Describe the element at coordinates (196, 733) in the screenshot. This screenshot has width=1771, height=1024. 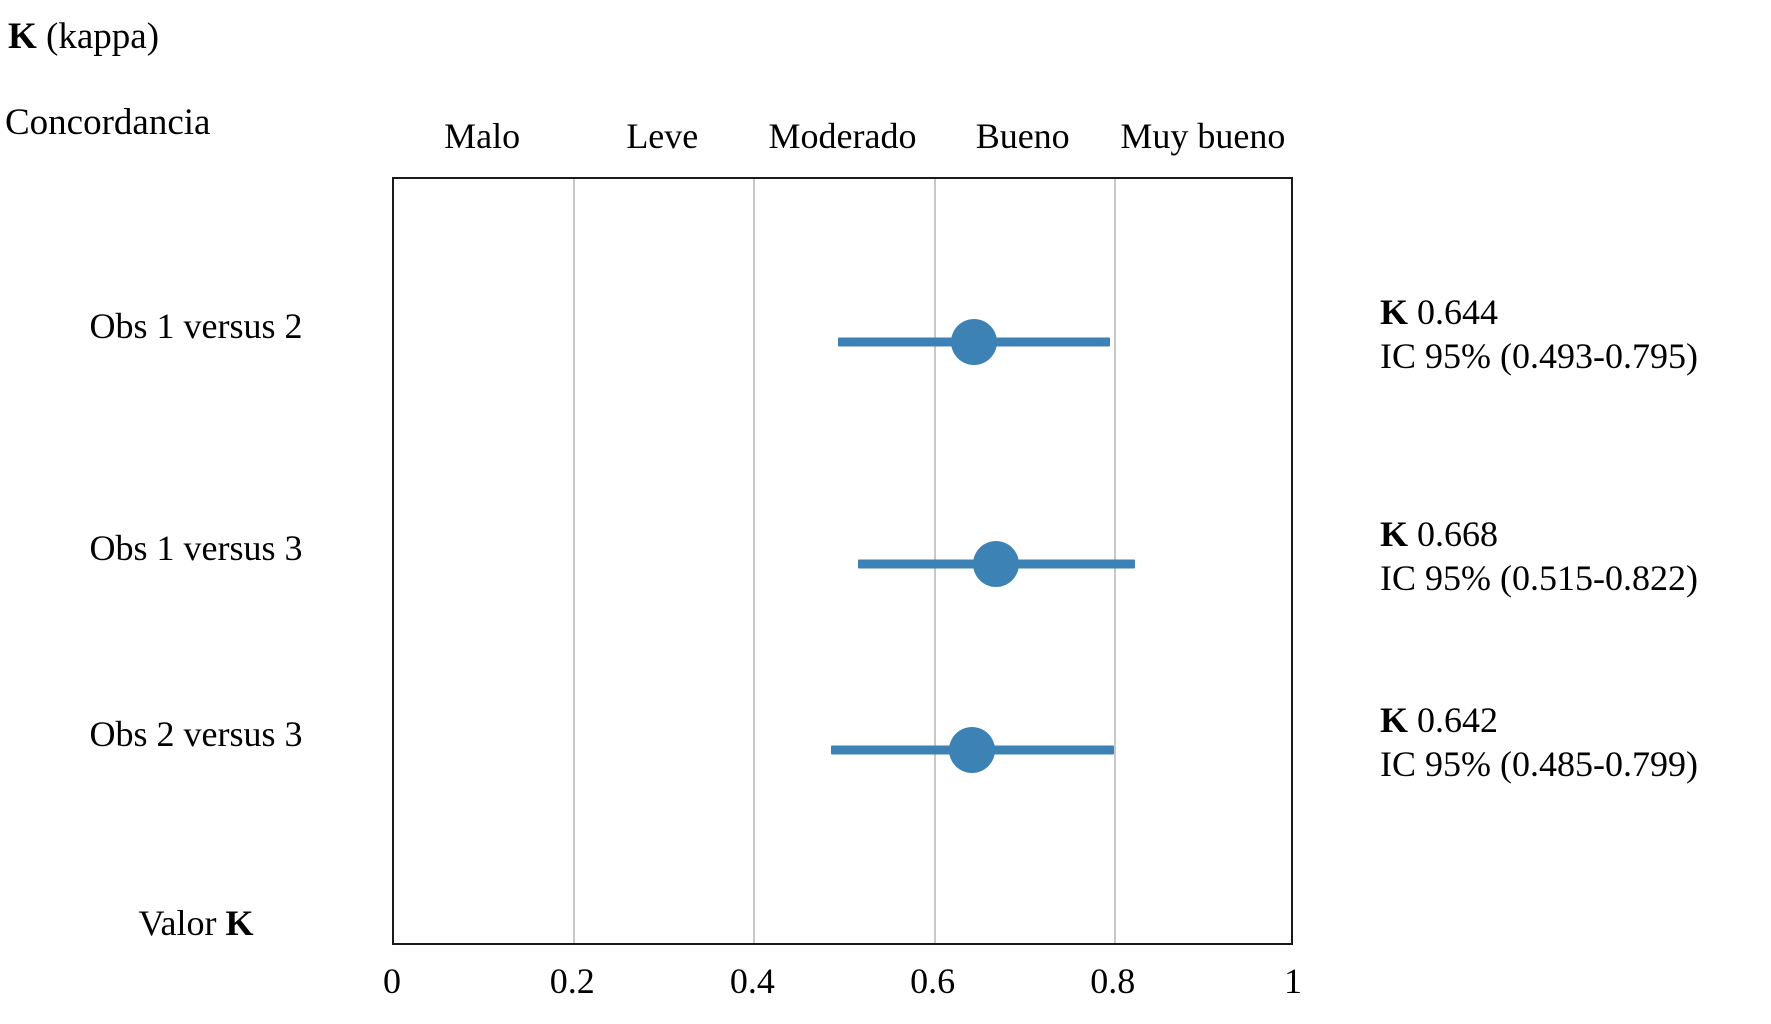
I see `row-label-3: Obs 2 versus 3` at that location.